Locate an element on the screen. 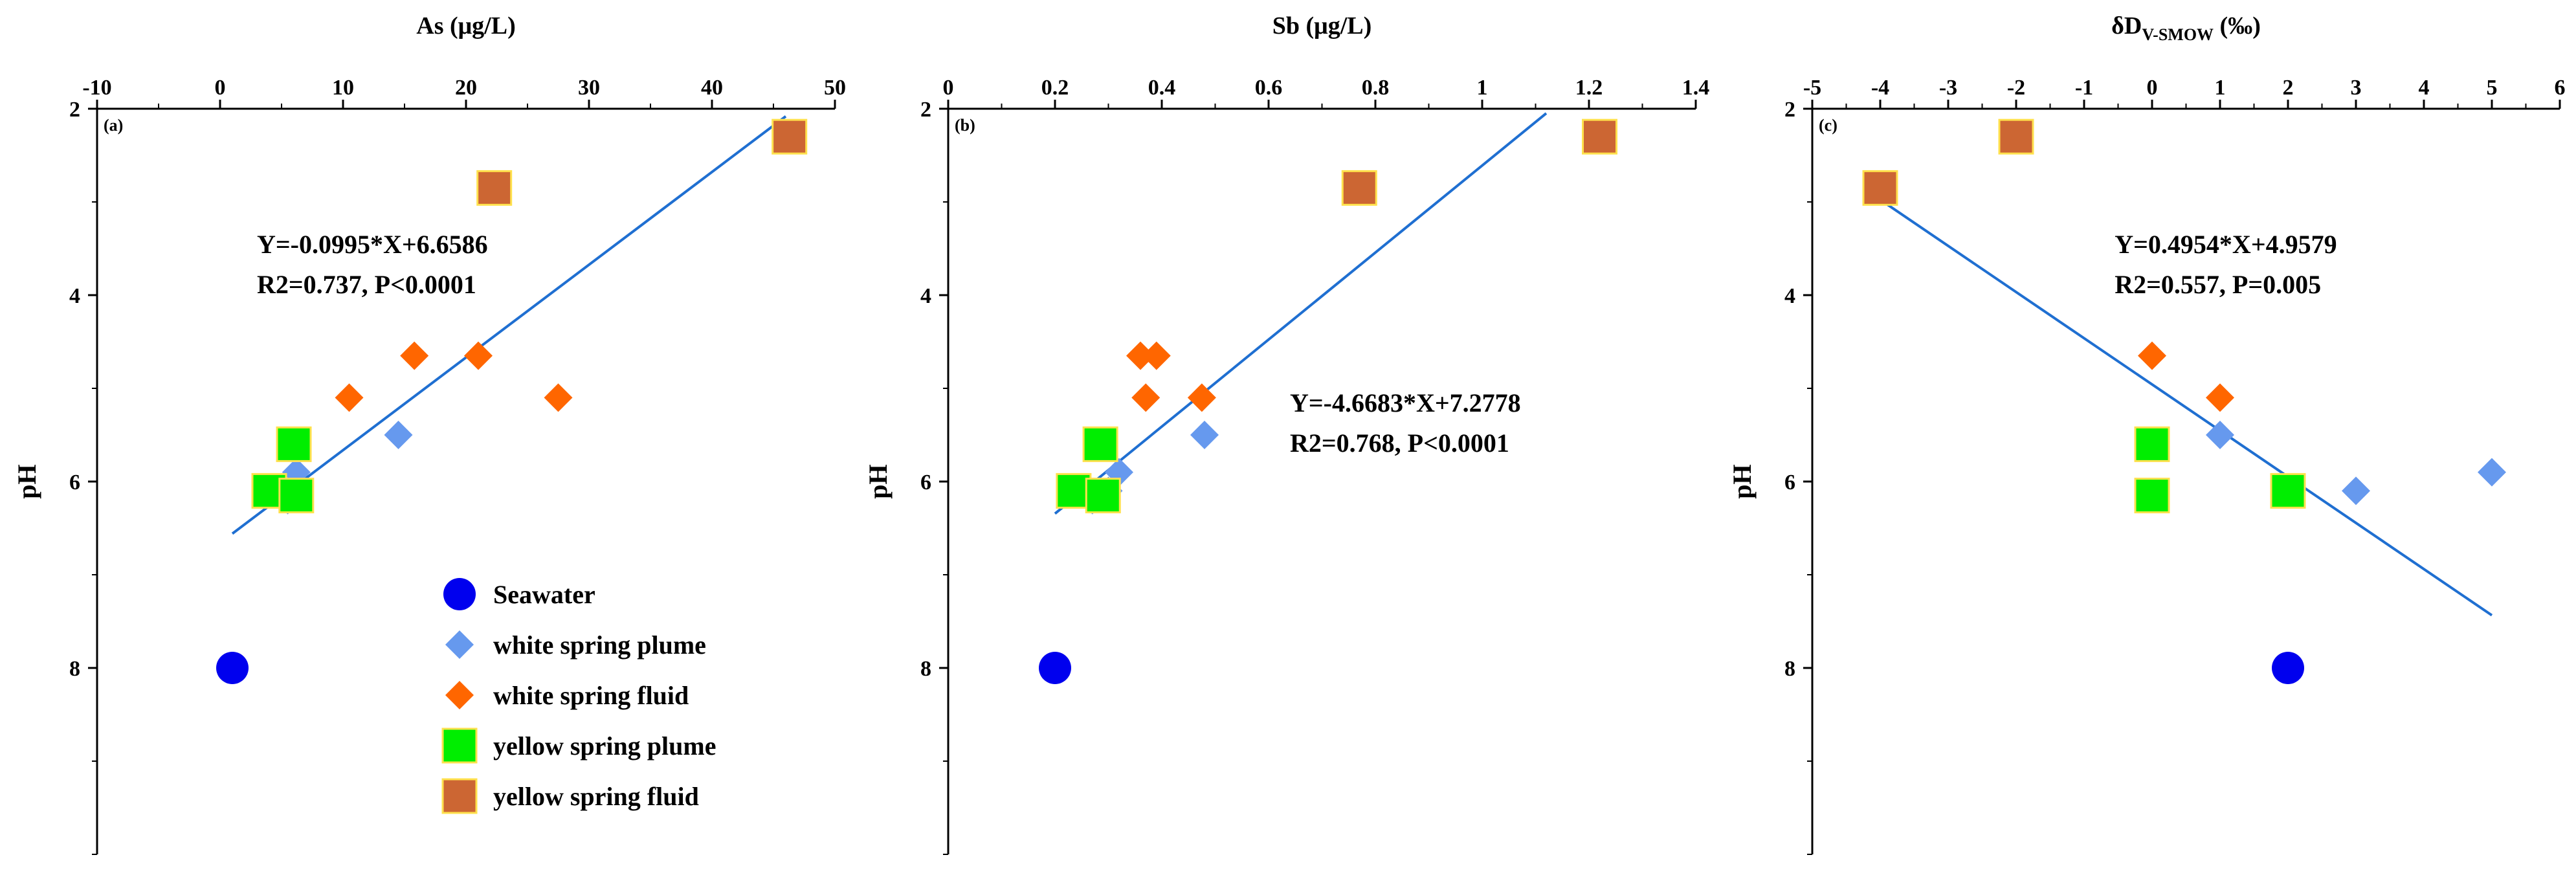  legend-label-seawater: Seawater is located at coordinates (544, 594).